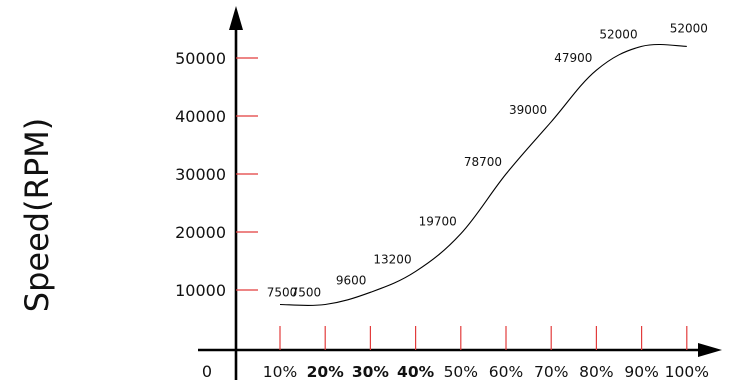 This screenshot has width=731, height=385. What do you see at coordinates (200, 116) in the screenshot?
I see `y-tick-label: 40000` at bounding box center [200, 116].